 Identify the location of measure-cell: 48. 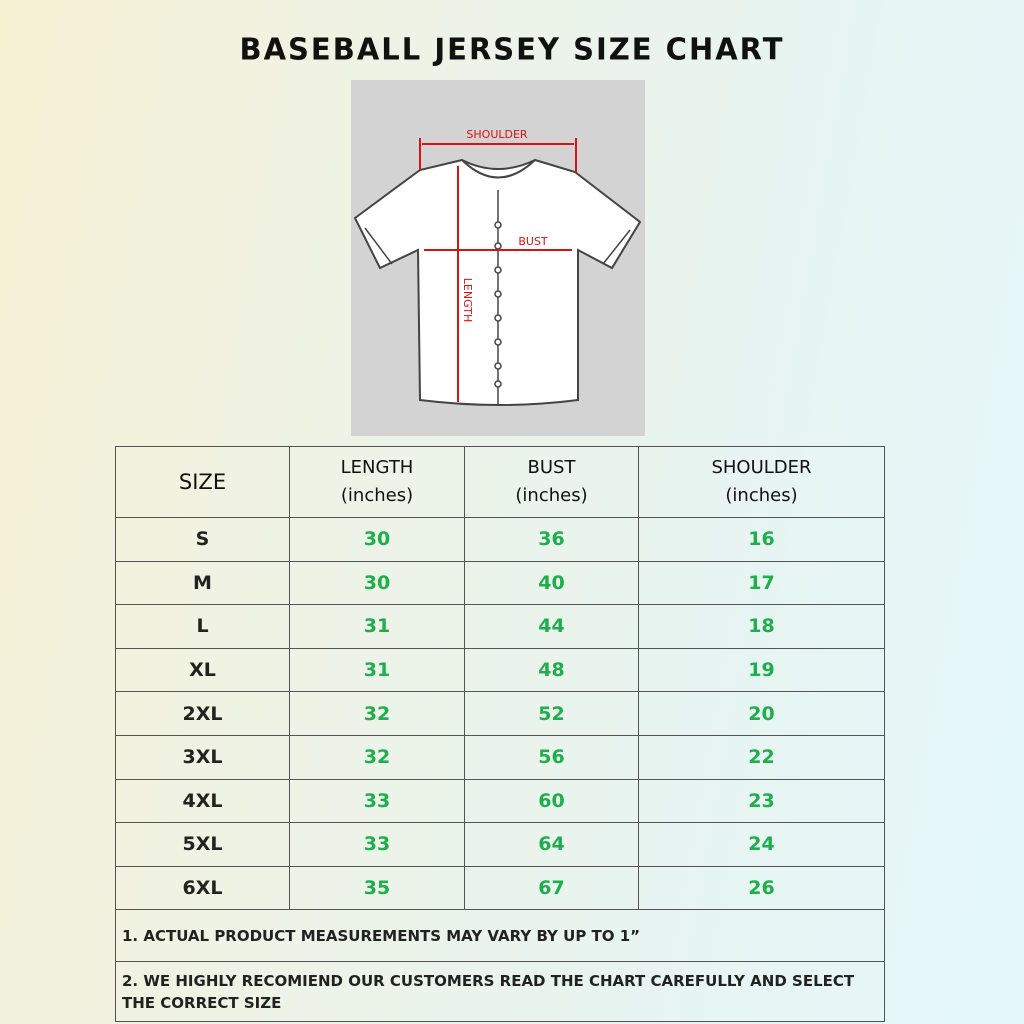
(551, 670).